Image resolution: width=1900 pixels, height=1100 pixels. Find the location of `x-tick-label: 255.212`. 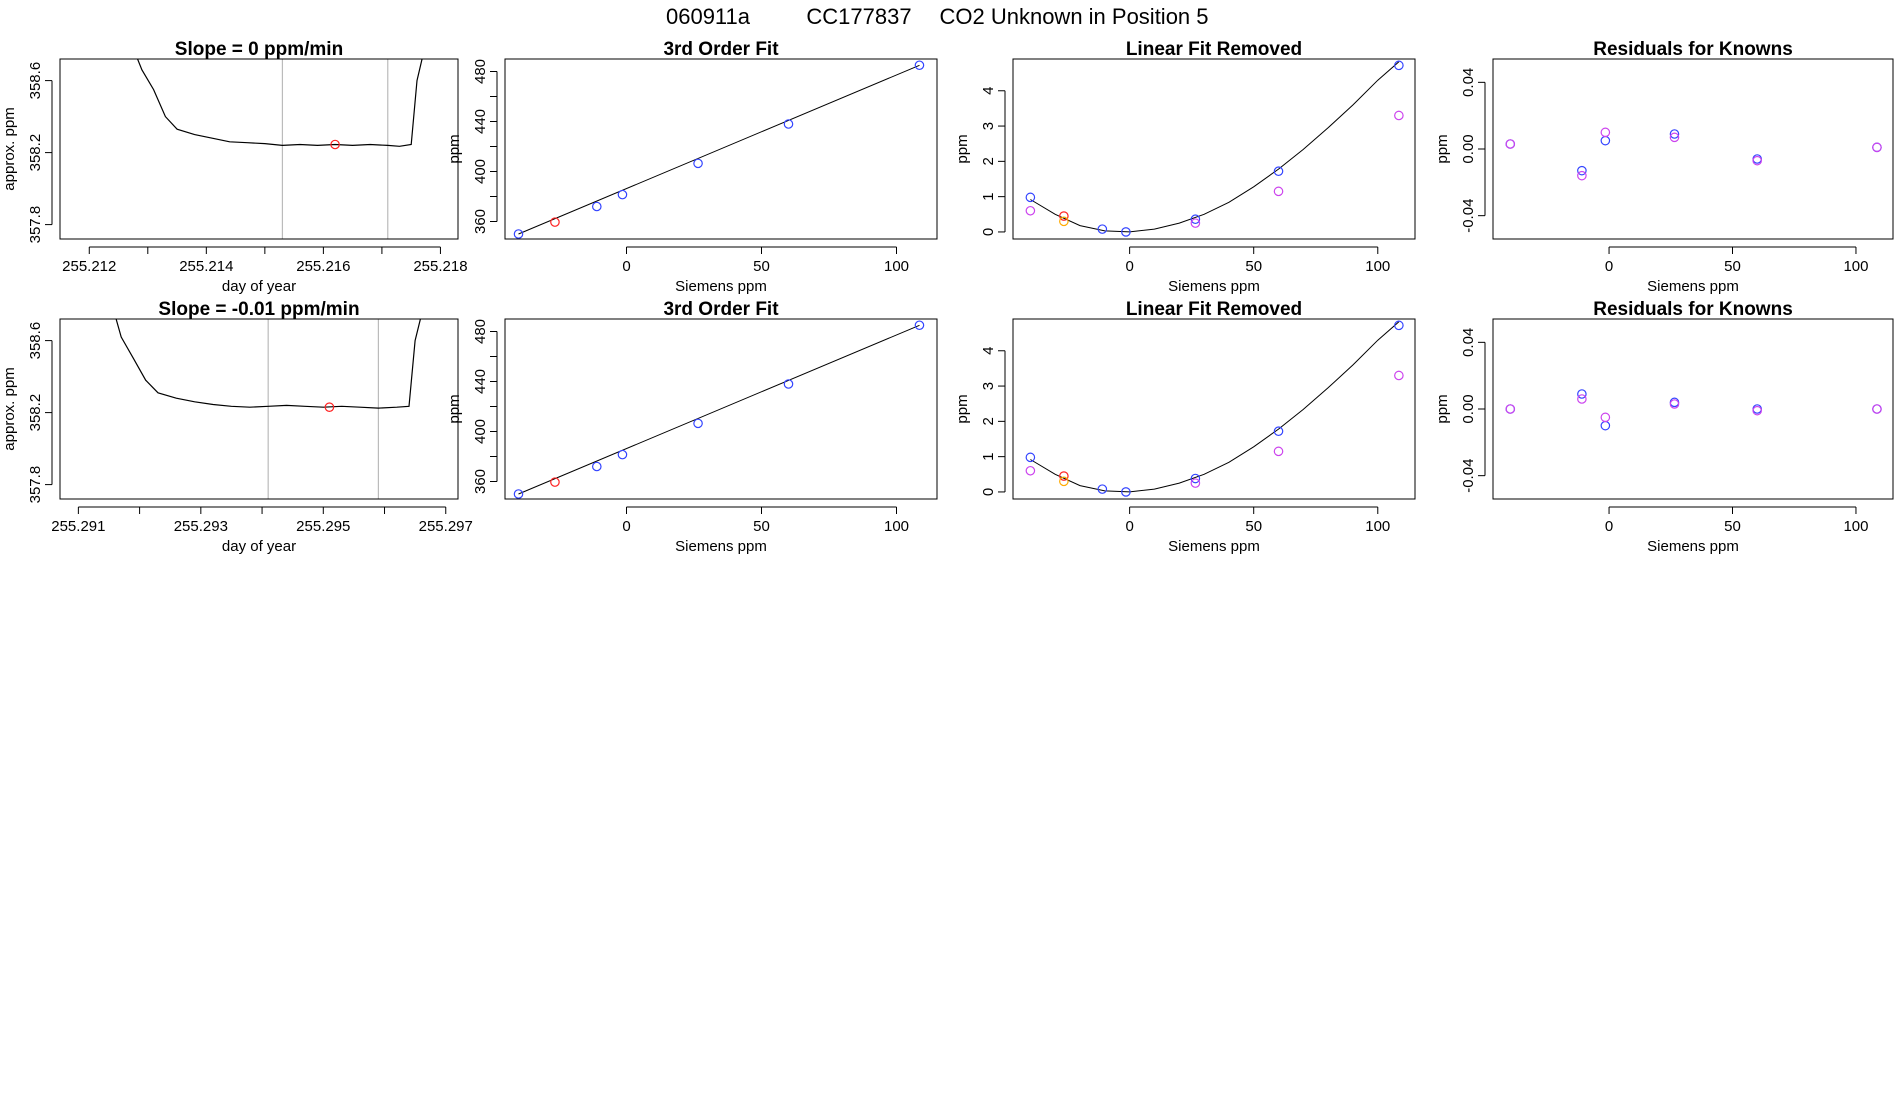

x-tick-label: 255.212 is located at coordinates (89, 266).